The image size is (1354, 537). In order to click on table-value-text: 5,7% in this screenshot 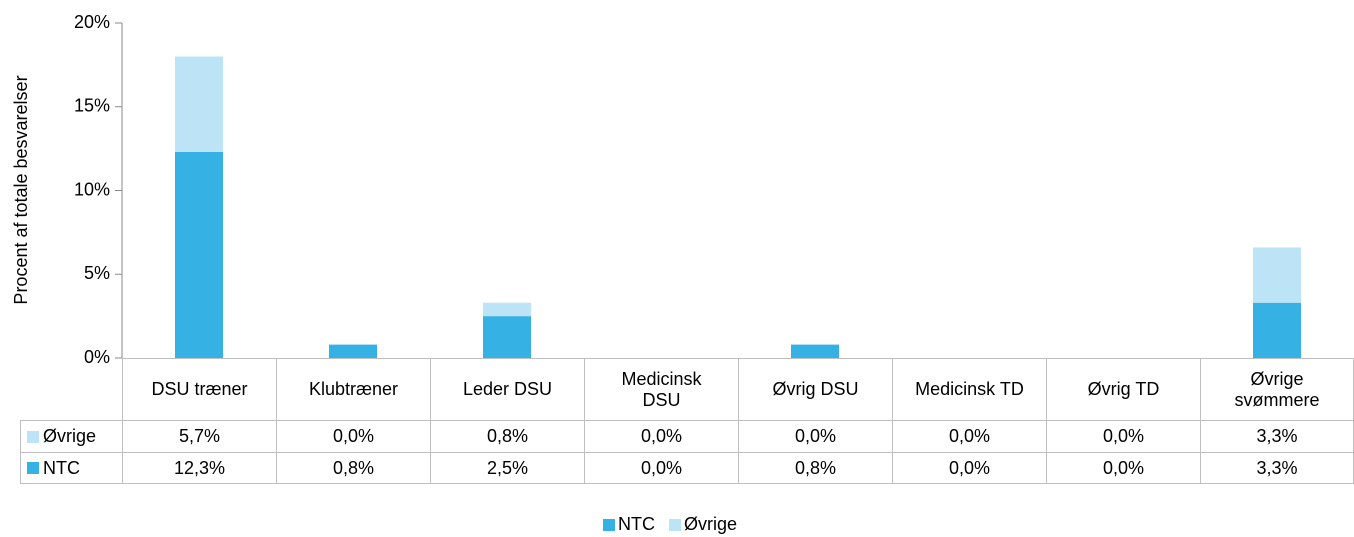, I will do `click(199, 436)`.